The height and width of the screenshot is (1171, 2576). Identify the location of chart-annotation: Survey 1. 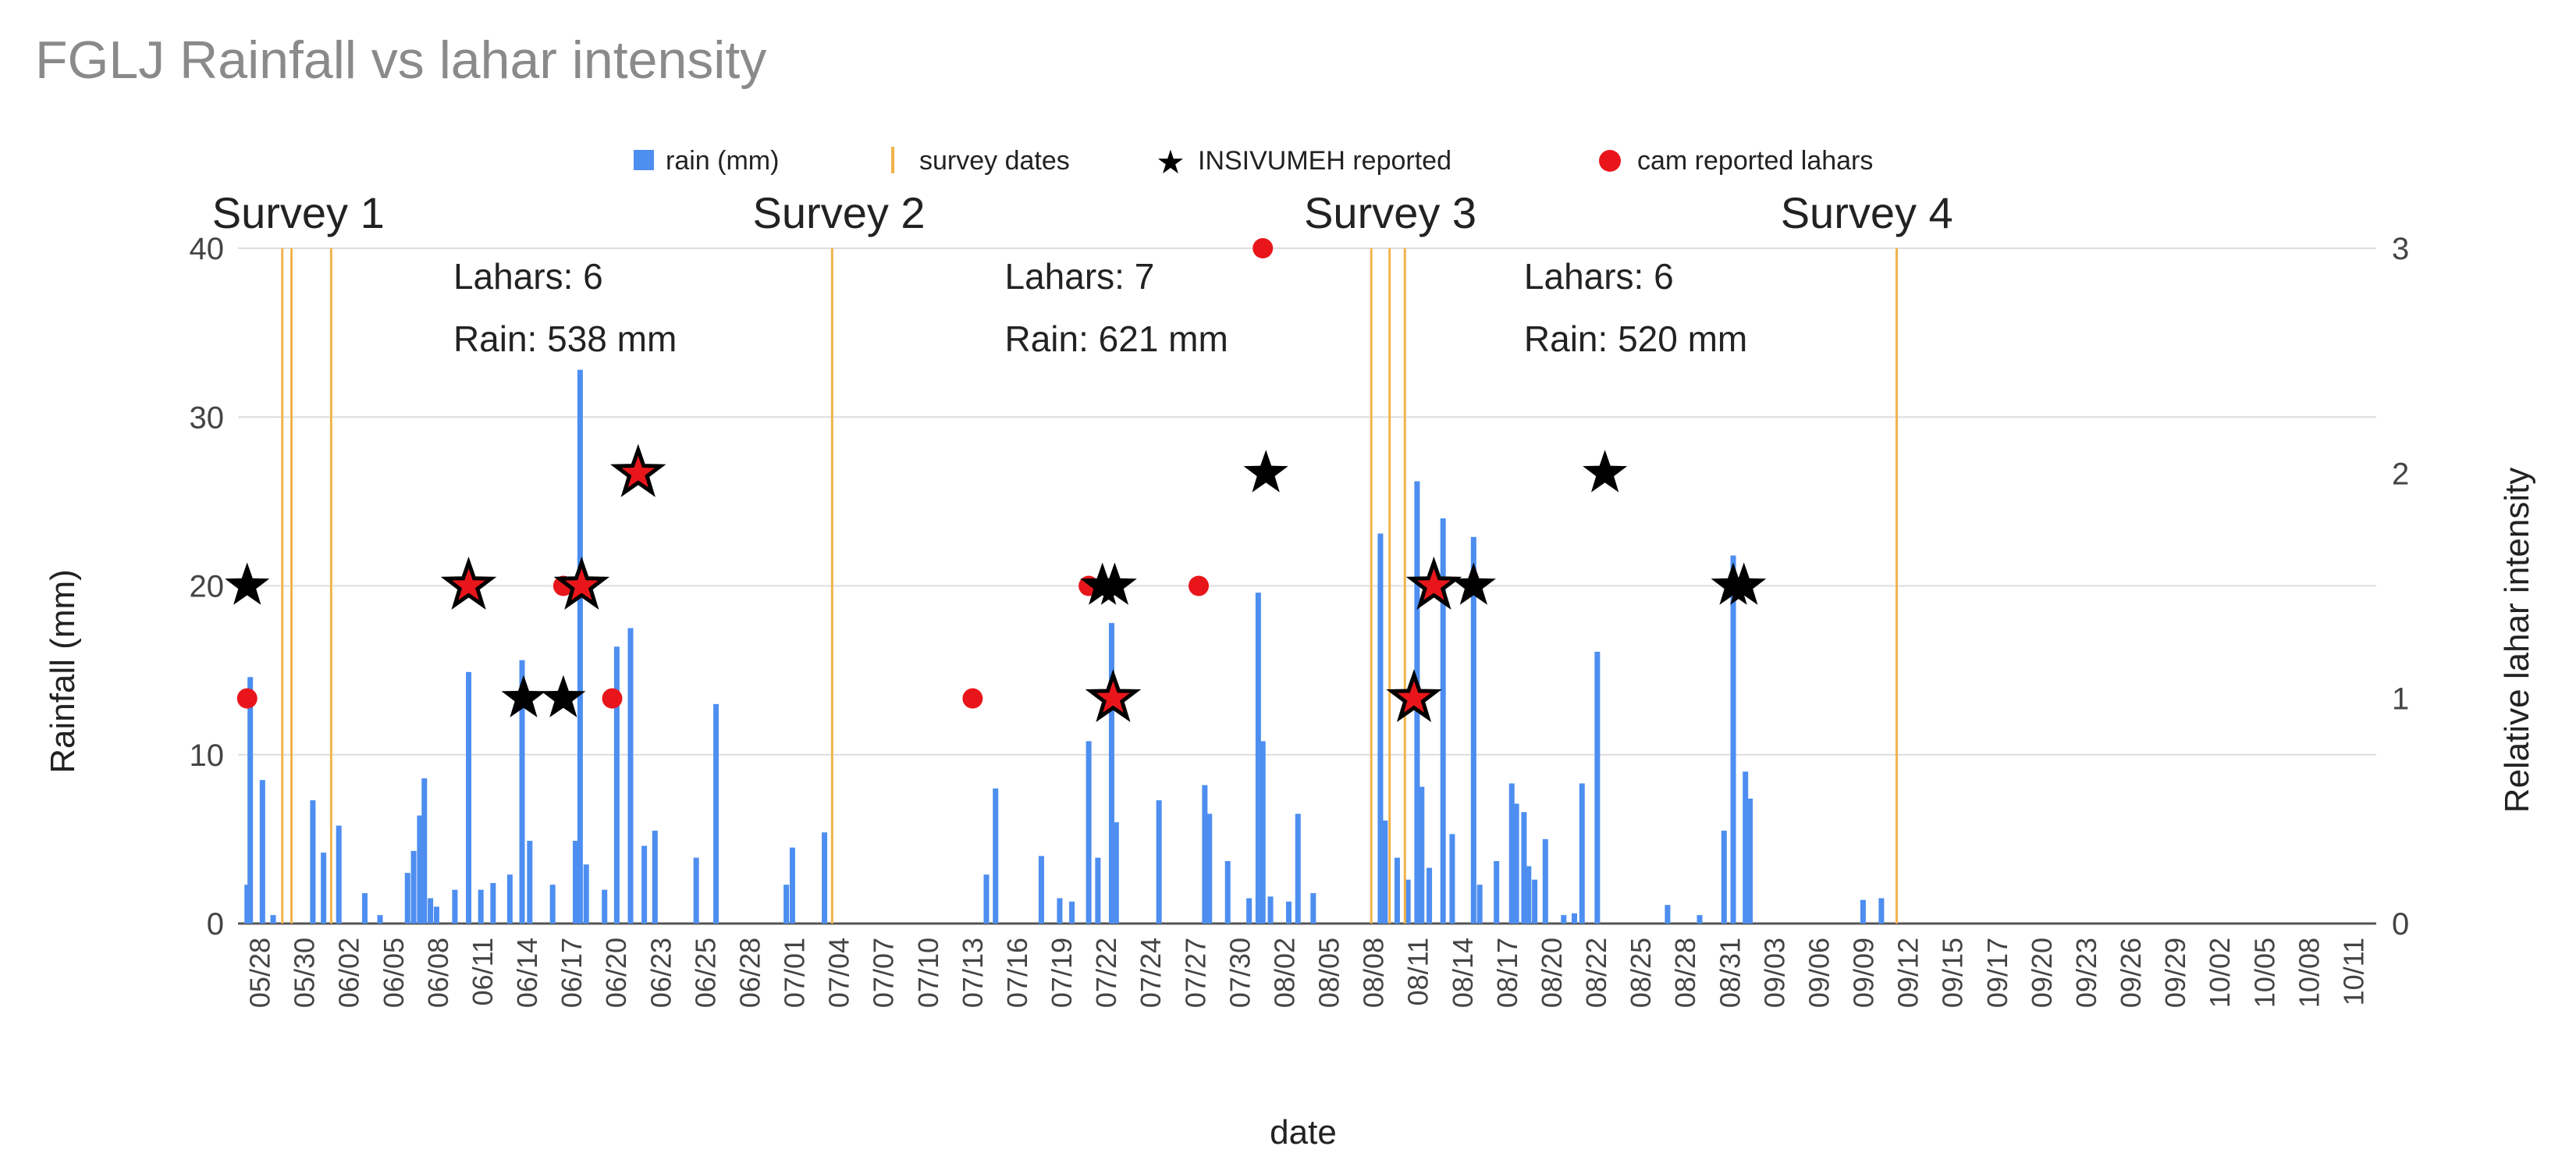
(298, 212).